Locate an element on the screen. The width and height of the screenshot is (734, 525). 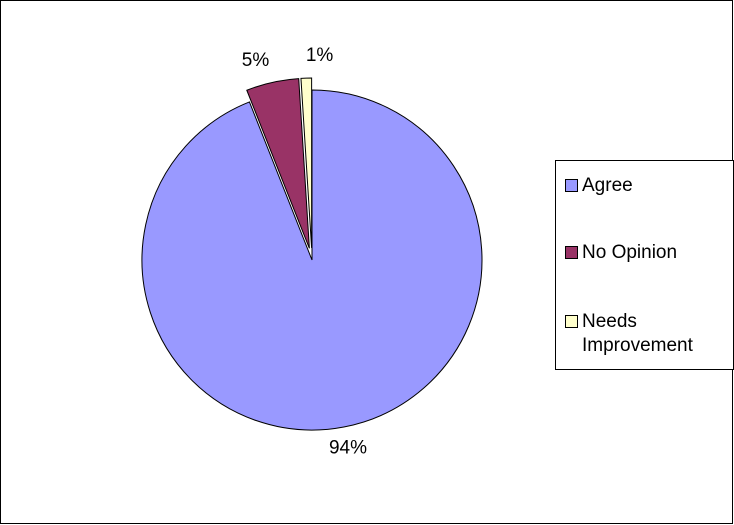
legend-swatch-agree is located at coordinates (571, 185).